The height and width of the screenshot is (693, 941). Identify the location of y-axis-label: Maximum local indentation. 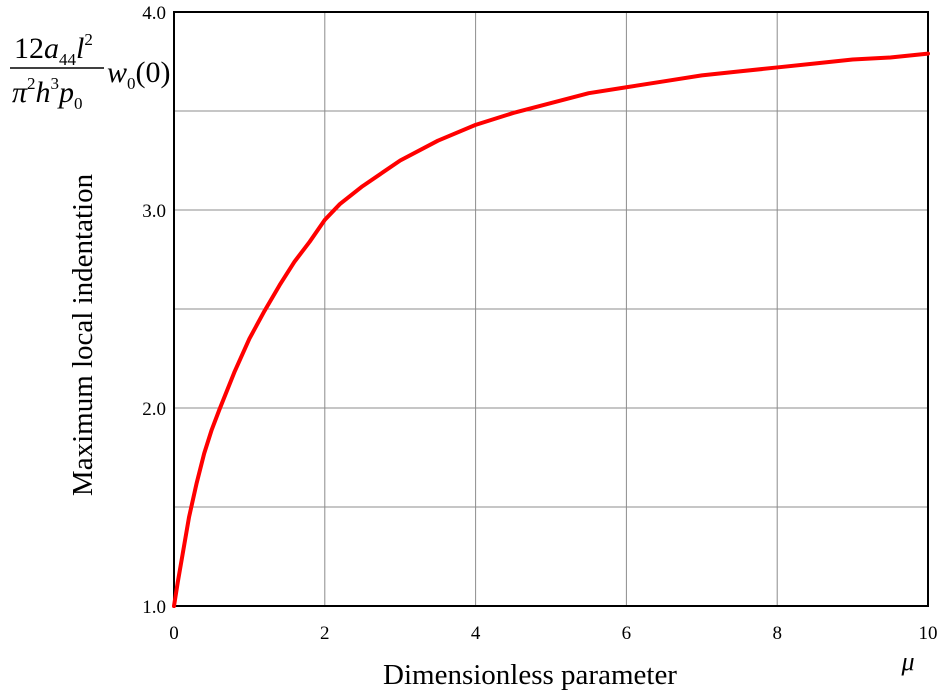
(83, 334).